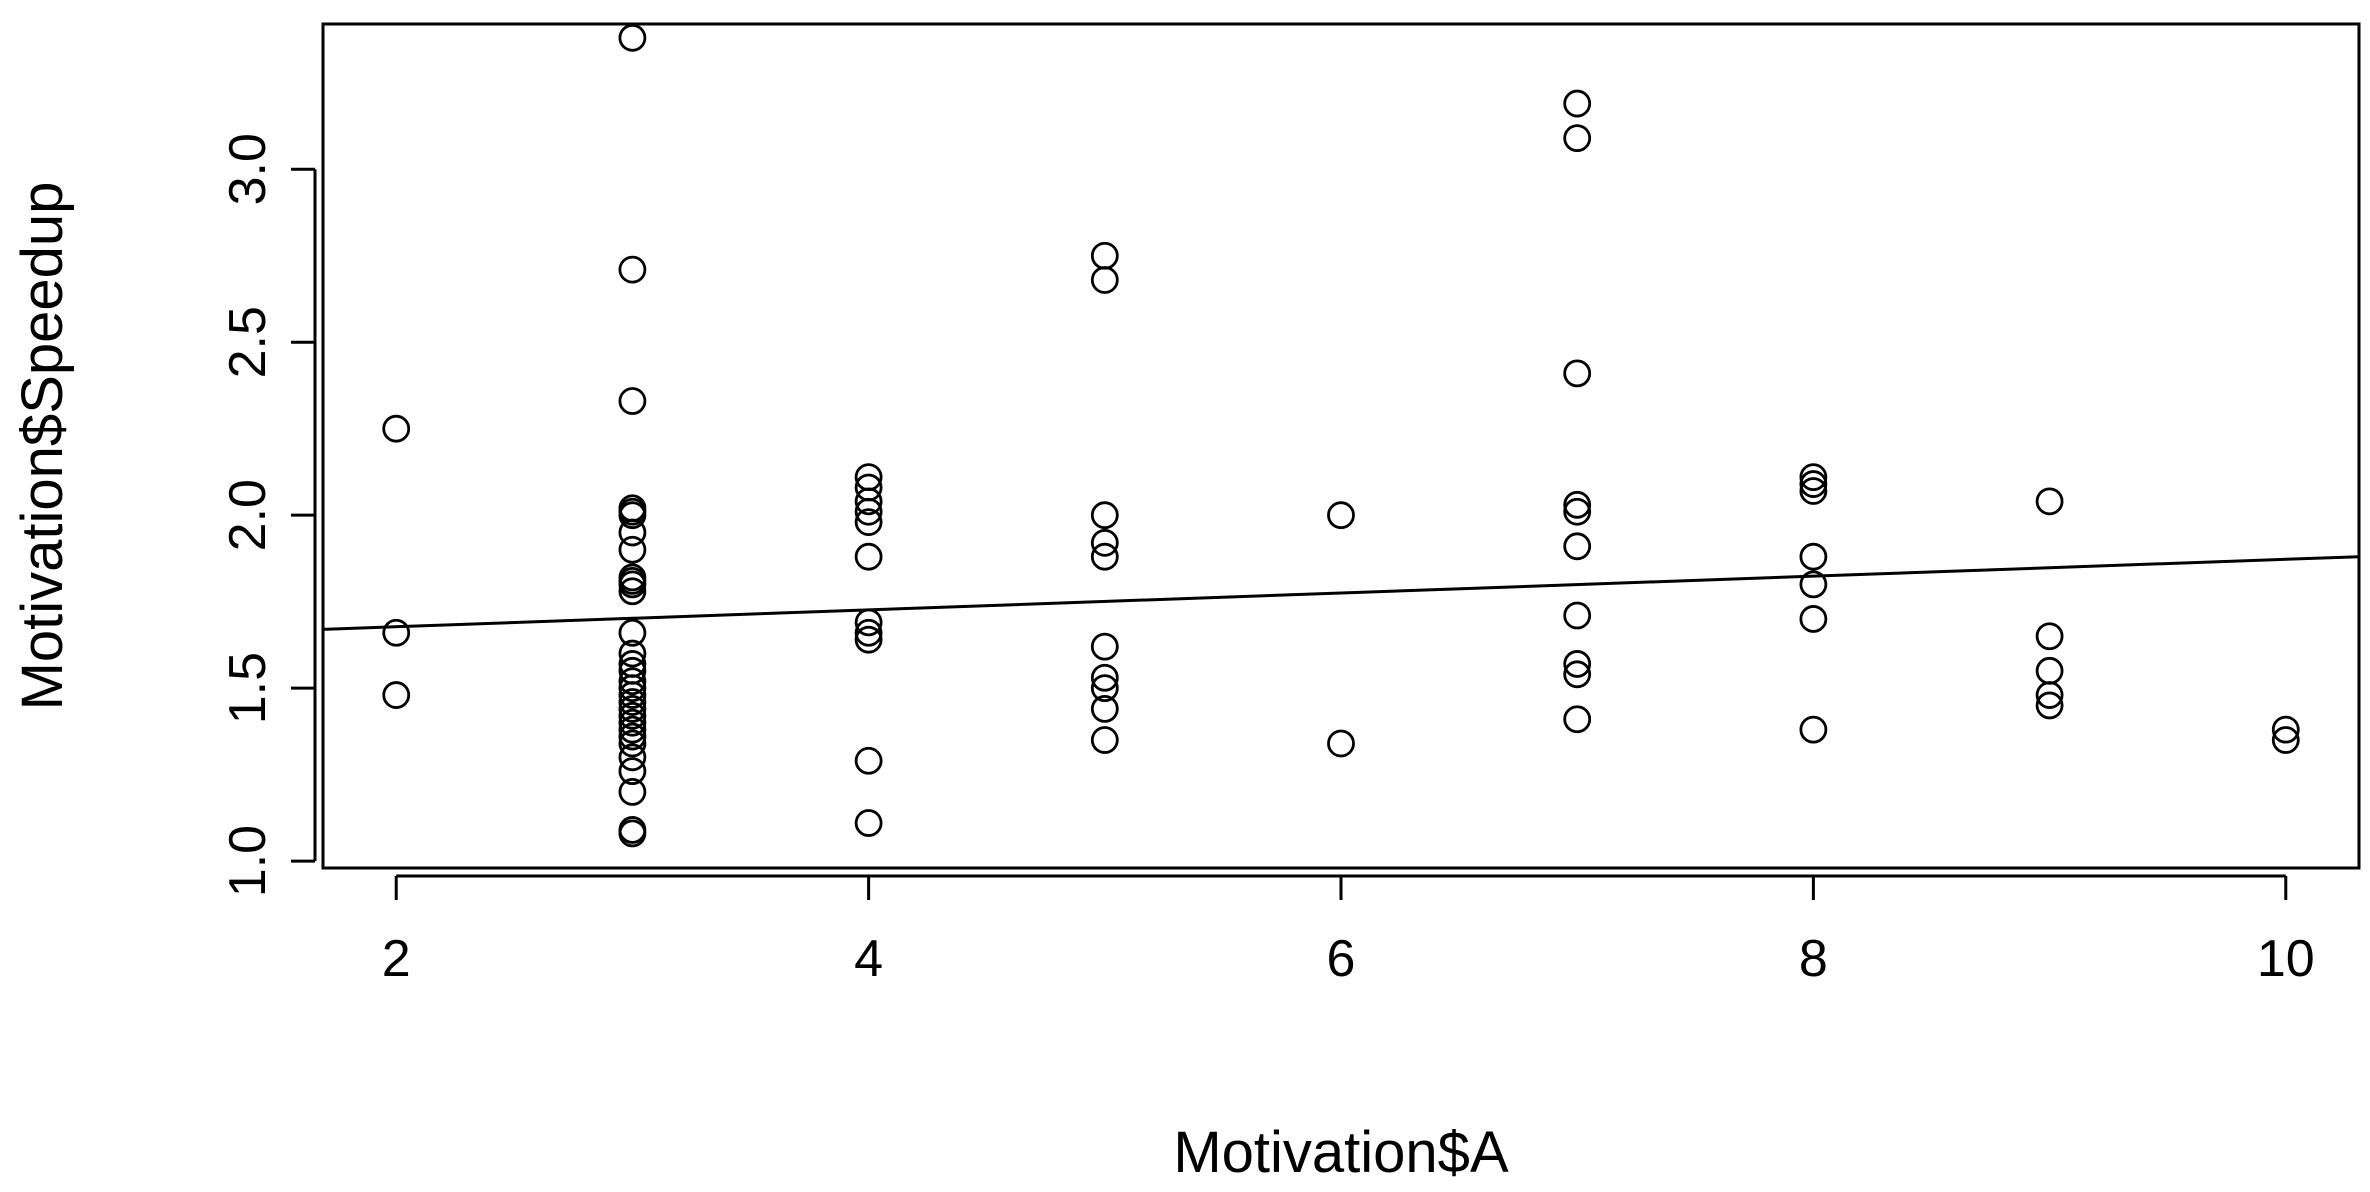 The image size is (2370, 1192). I want to click on y-tick-label: 2.0, so click(248, 515).